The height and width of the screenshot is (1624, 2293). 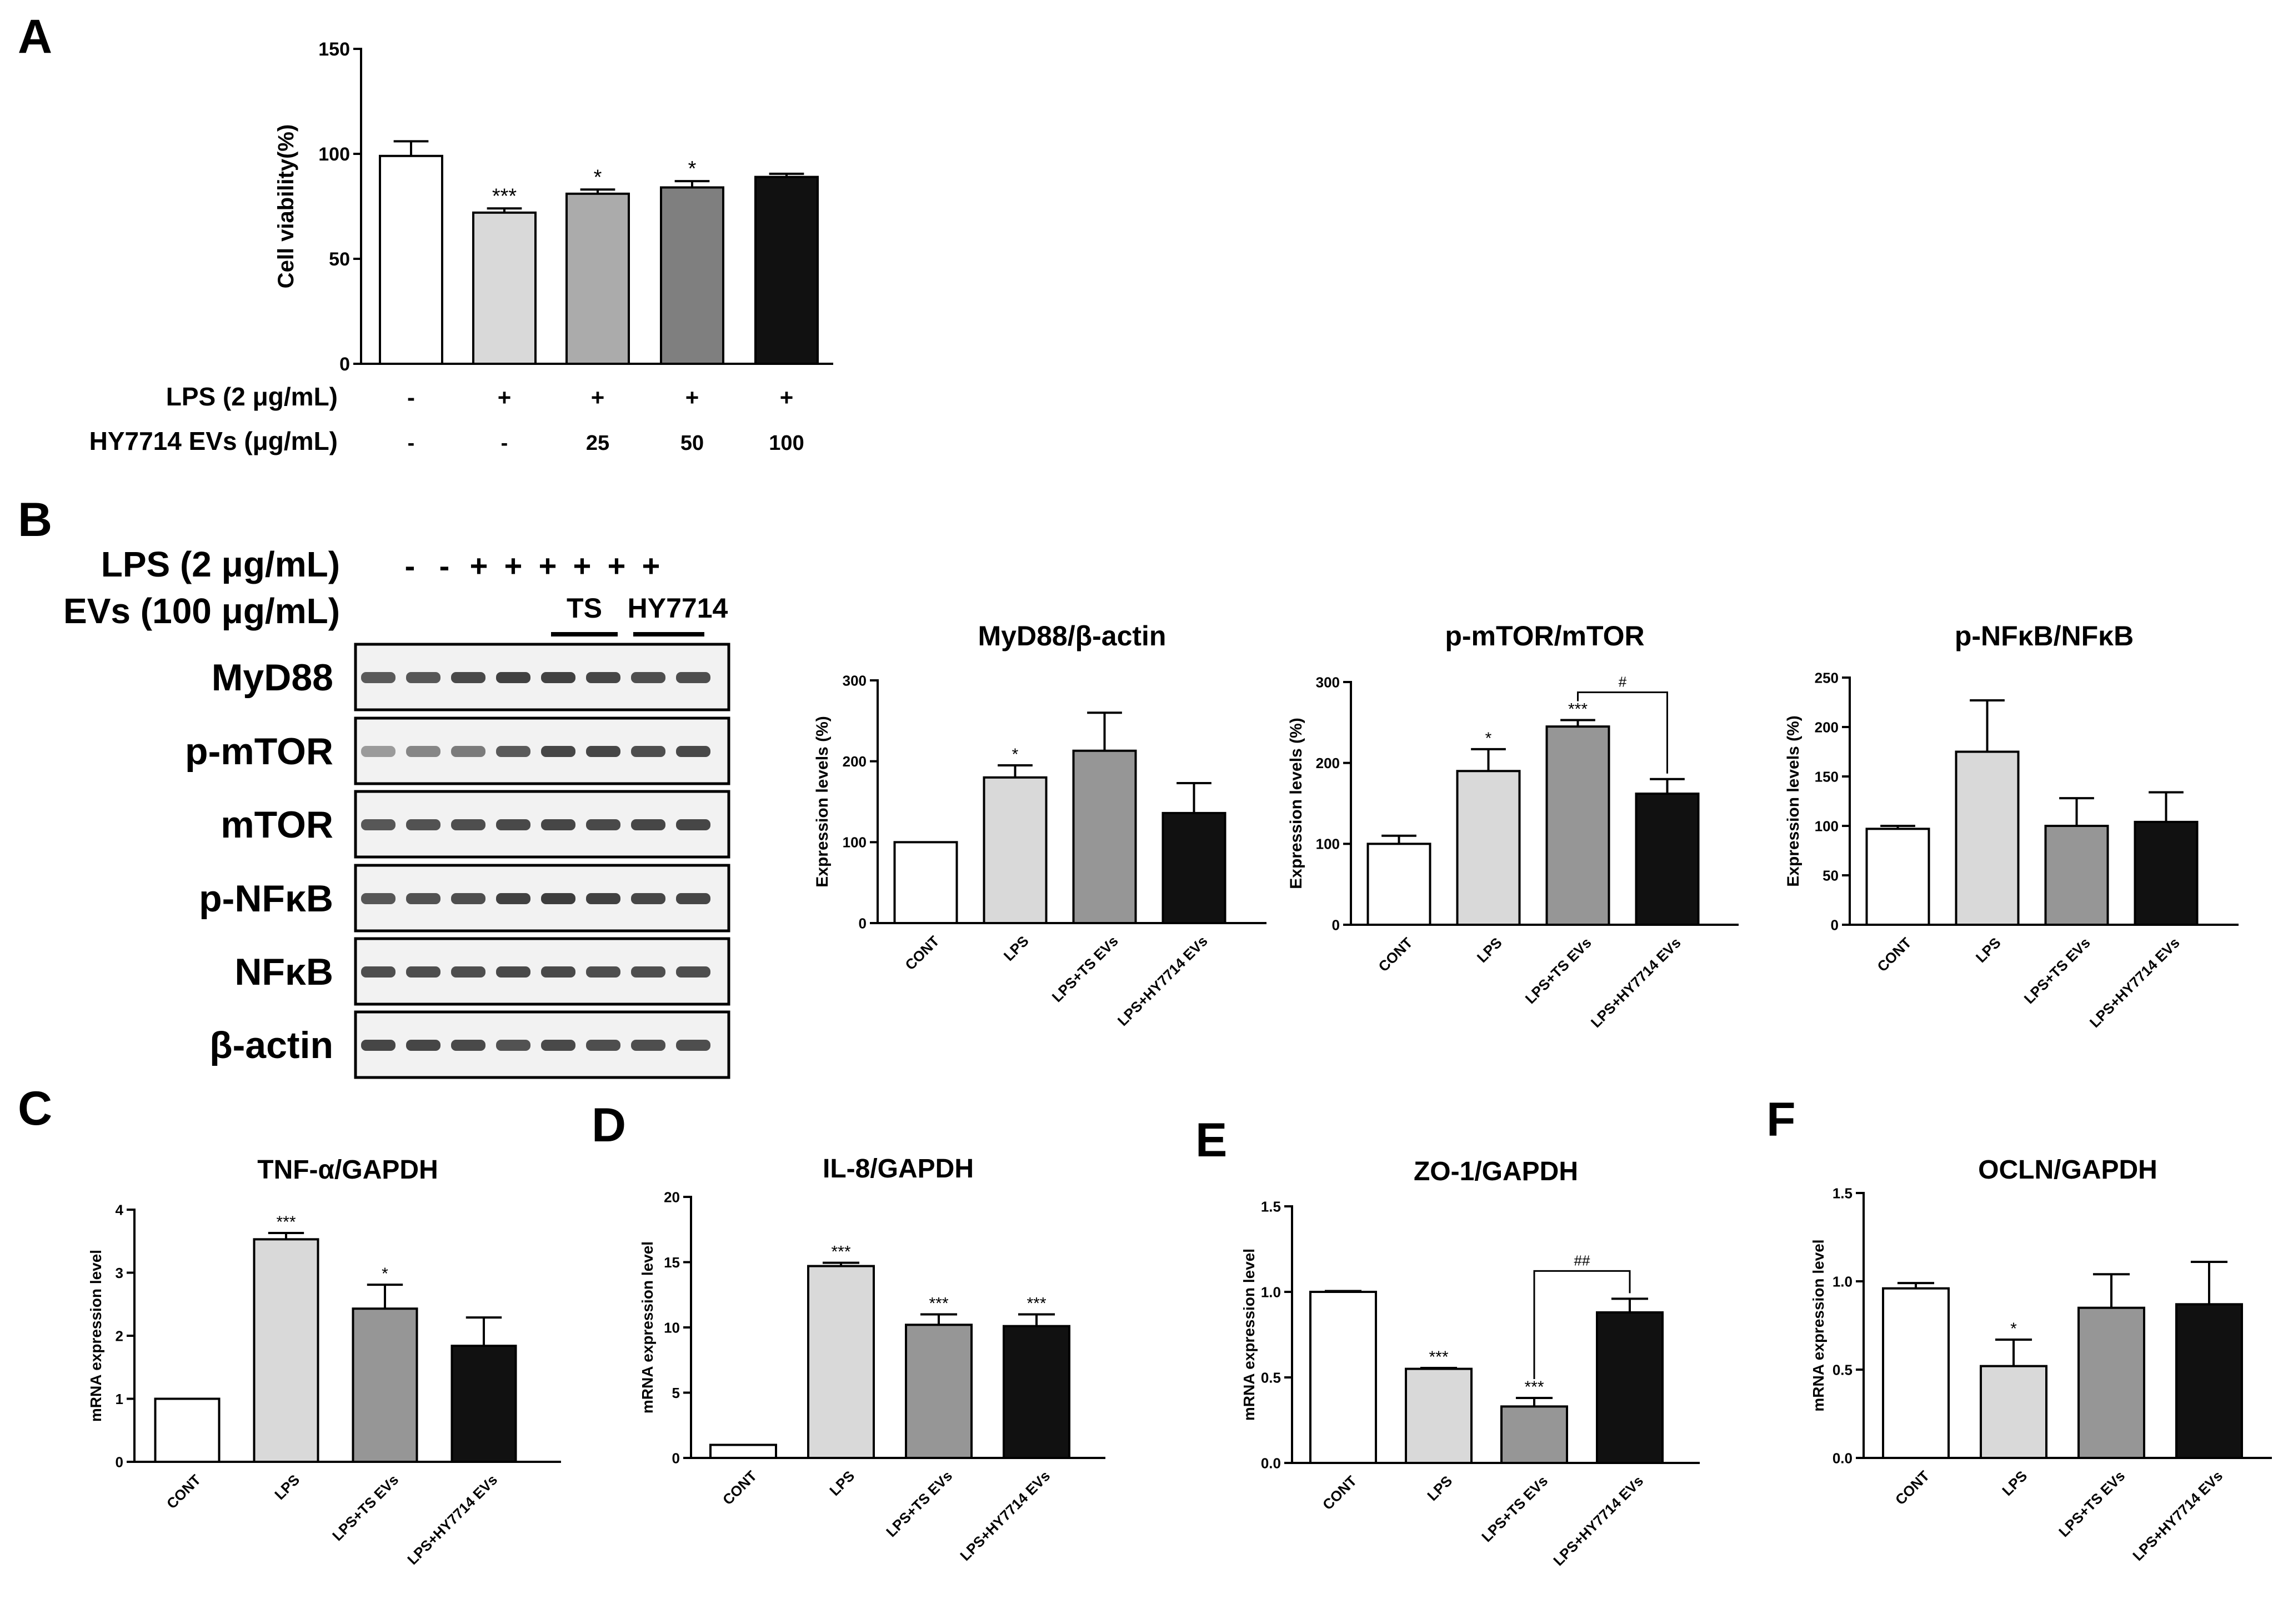 I want to click on panel-letter-e: E, so click(x=1211, y=1140).